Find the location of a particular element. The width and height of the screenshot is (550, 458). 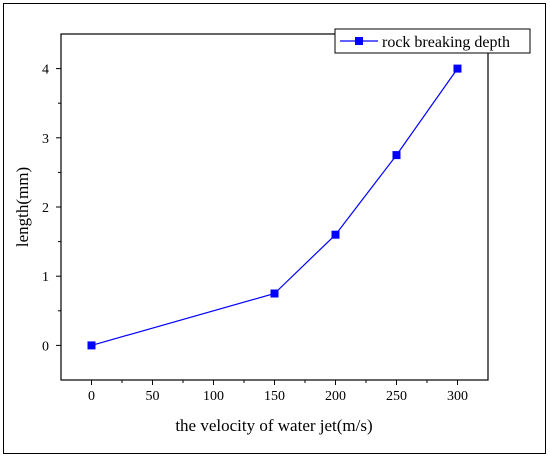

x-tick-label: 200 is located at coordinates (335, 396).